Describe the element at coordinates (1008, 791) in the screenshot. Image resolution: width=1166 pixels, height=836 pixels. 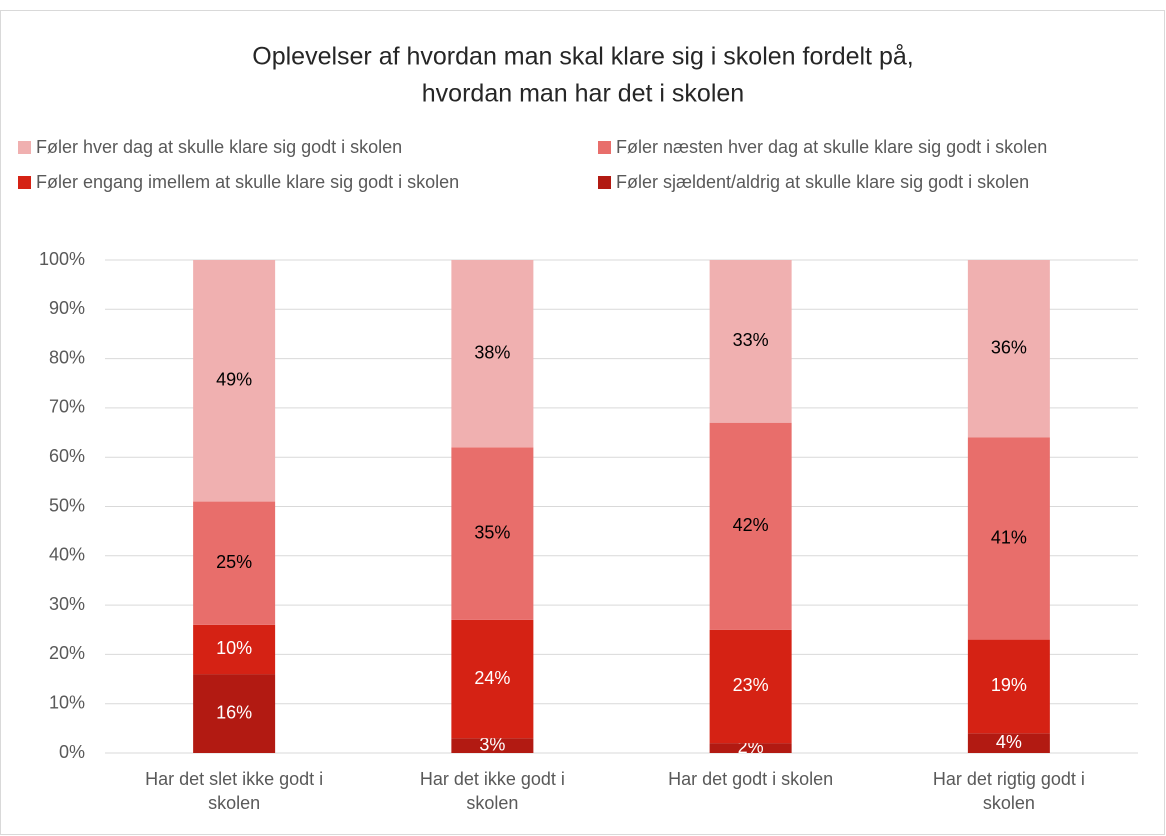
I see `x-tick-label: Har det rigtig godt i skolen` at that location.